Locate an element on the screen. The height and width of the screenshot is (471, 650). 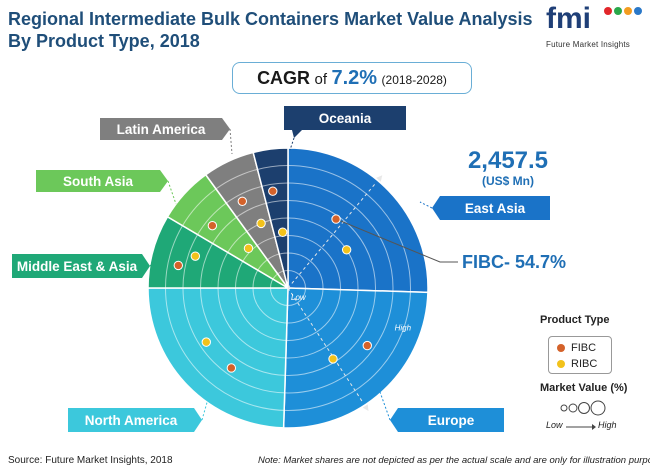
region-tab-latin-america is located at coordinates (165, 129).